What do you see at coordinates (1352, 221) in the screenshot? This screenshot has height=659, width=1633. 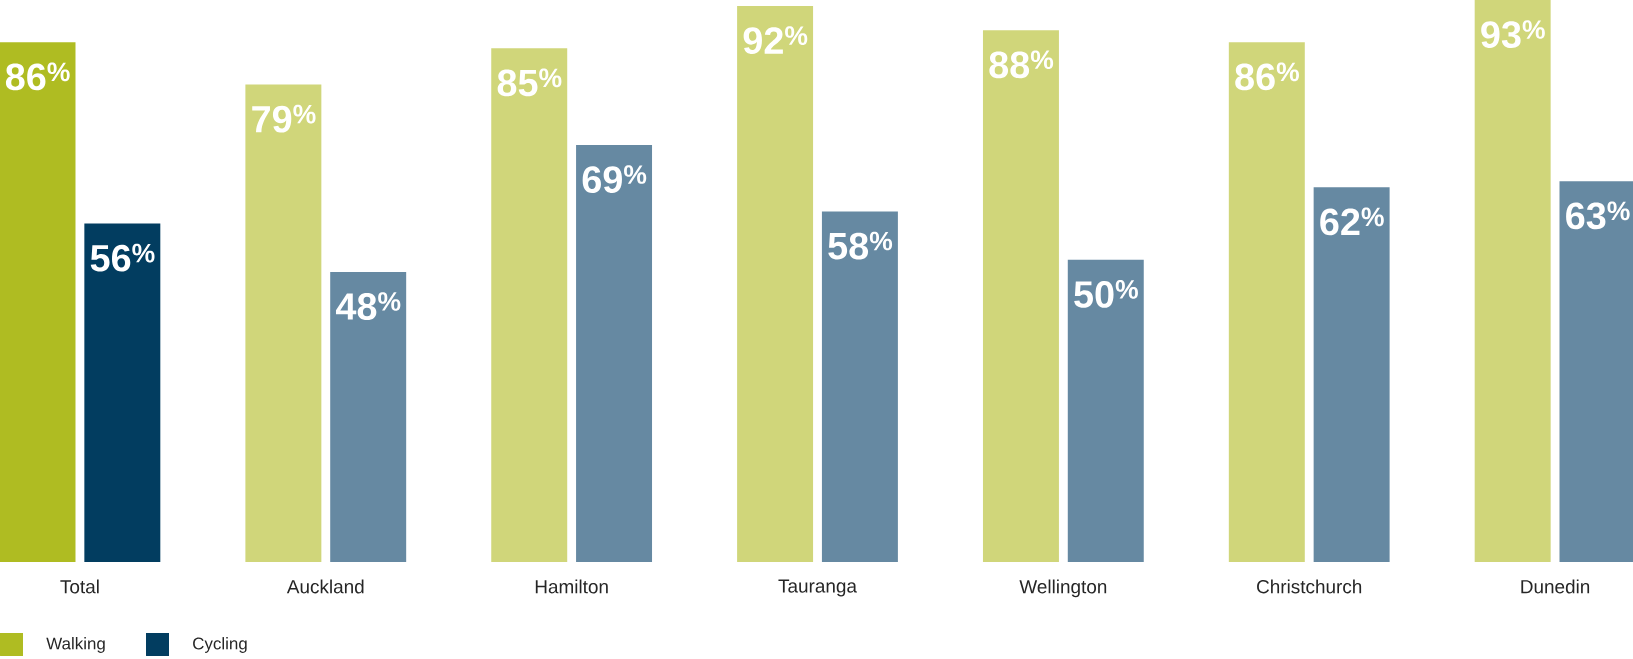 I see `data-label: 62$^{%}$` at bounding box center [1352, 221].